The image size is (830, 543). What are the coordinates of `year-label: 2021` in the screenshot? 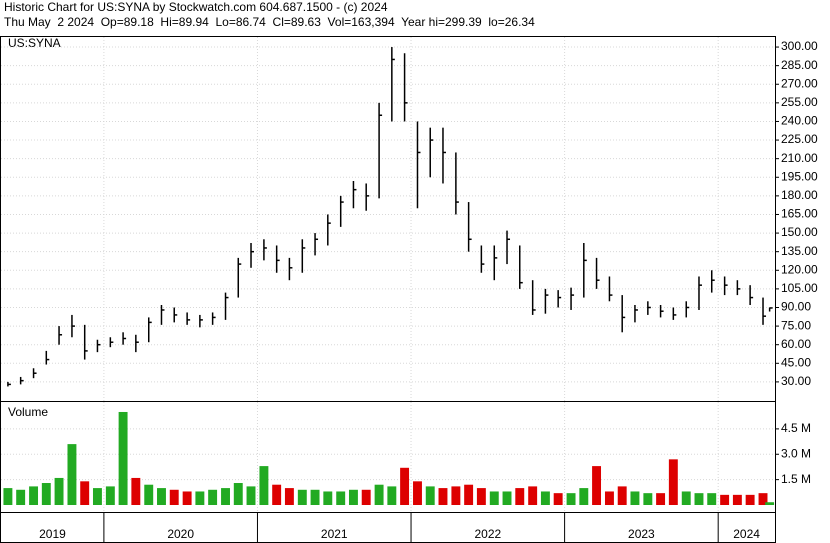 It's located at (334, 534).